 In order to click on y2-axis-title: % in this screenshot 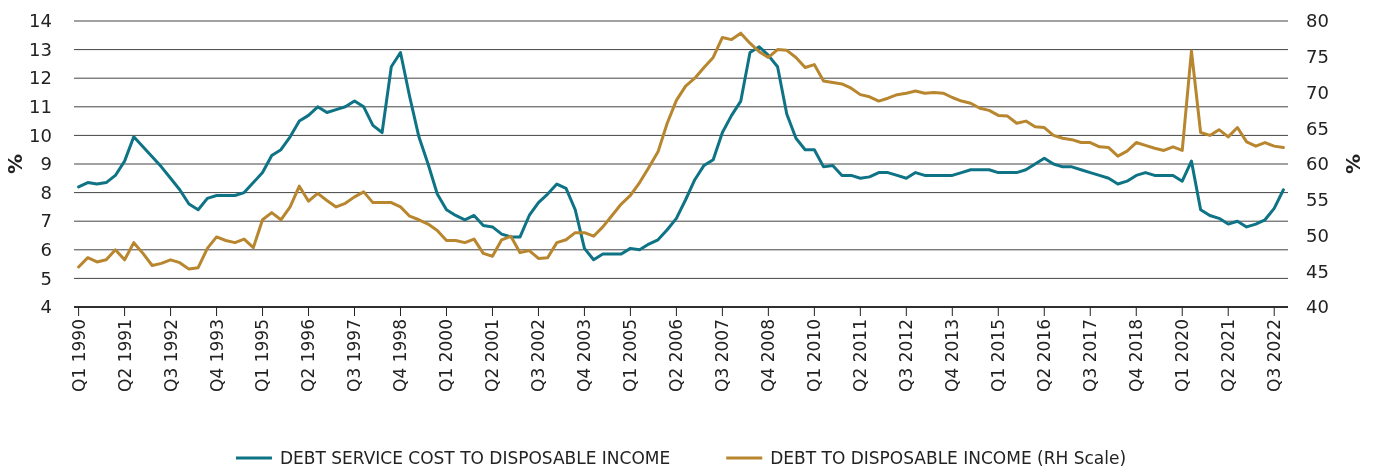, I will do `click(1353, 164)`.